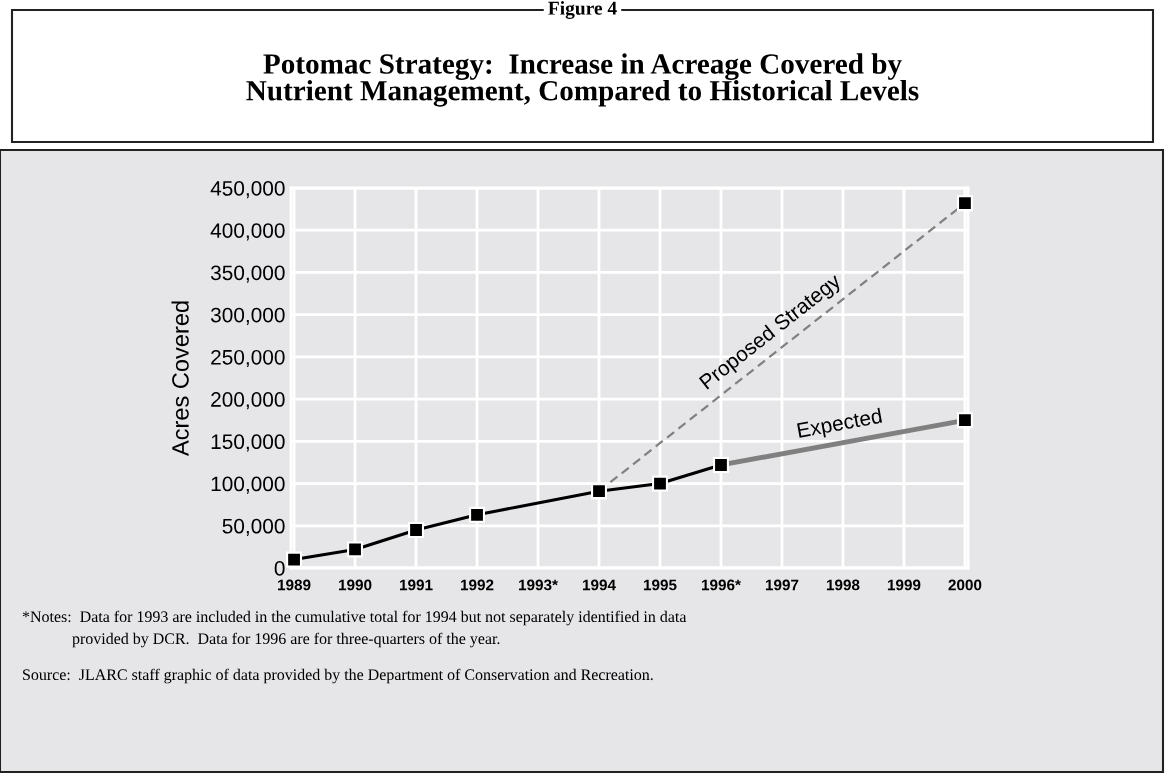  Describe the element at coordinates (904, 585) in the screenshot. I see `x-tick-label: 1999` at that location.